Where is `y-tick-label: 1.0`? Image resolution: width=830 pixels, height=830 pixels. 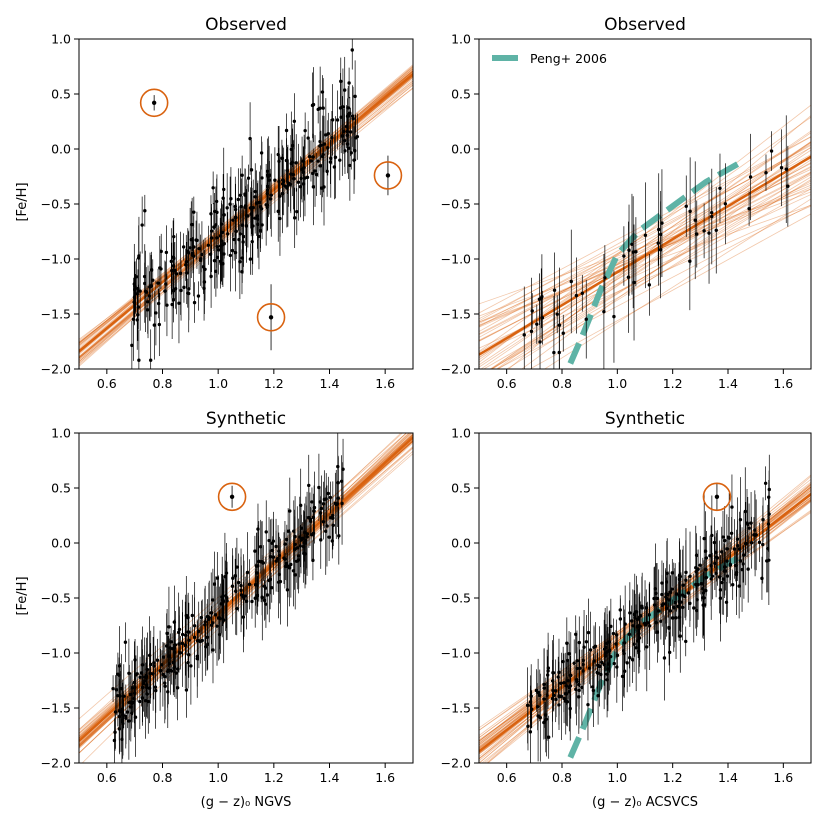
y-tick-label: 1.0 is located at coordinates (461, 39).